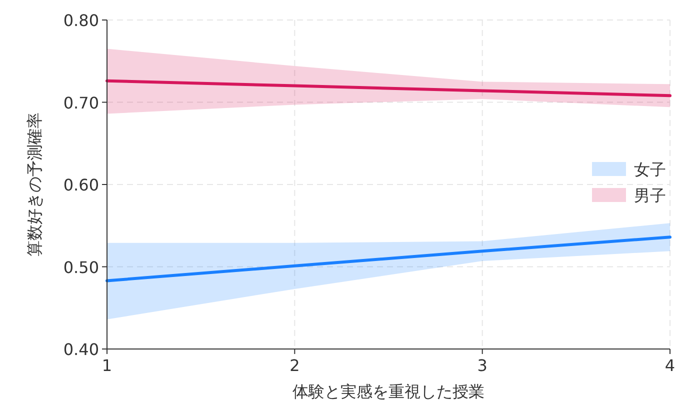 The width and height of the screenshot is (684, 402). I want to click on y-tick-label: 0.80, so click(81, 20).